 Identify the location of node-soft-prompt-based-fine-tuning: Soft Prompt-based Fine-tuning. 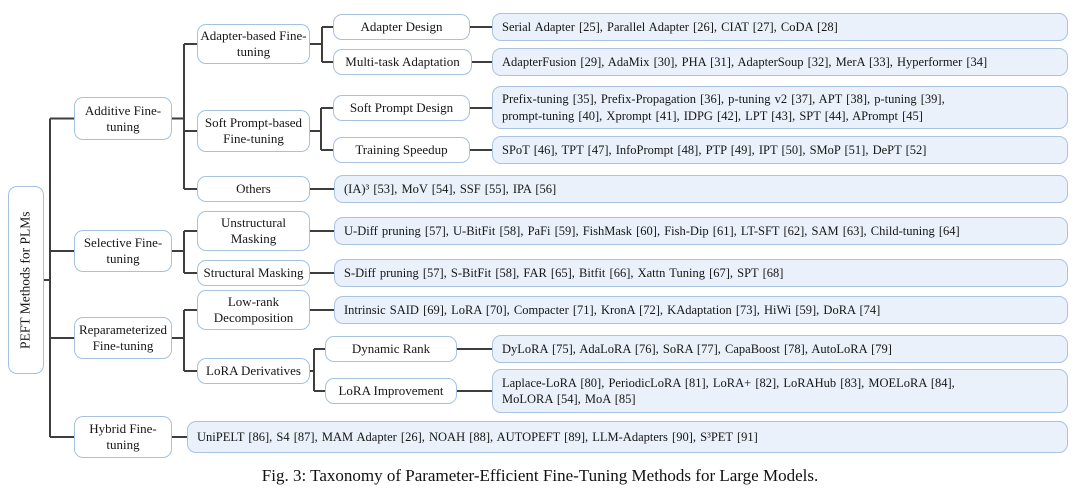
(253, 131).